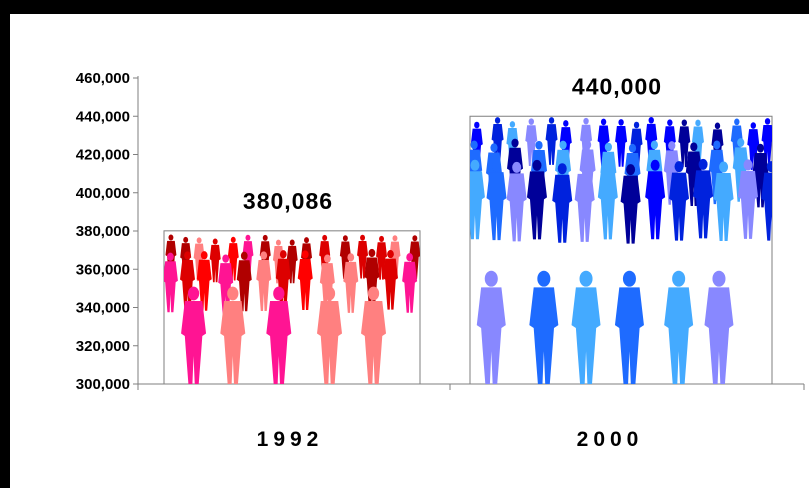 Image resolution: width=809 pixels, height=488 pixels. I want to click on bar-1992, so click(292, 307).